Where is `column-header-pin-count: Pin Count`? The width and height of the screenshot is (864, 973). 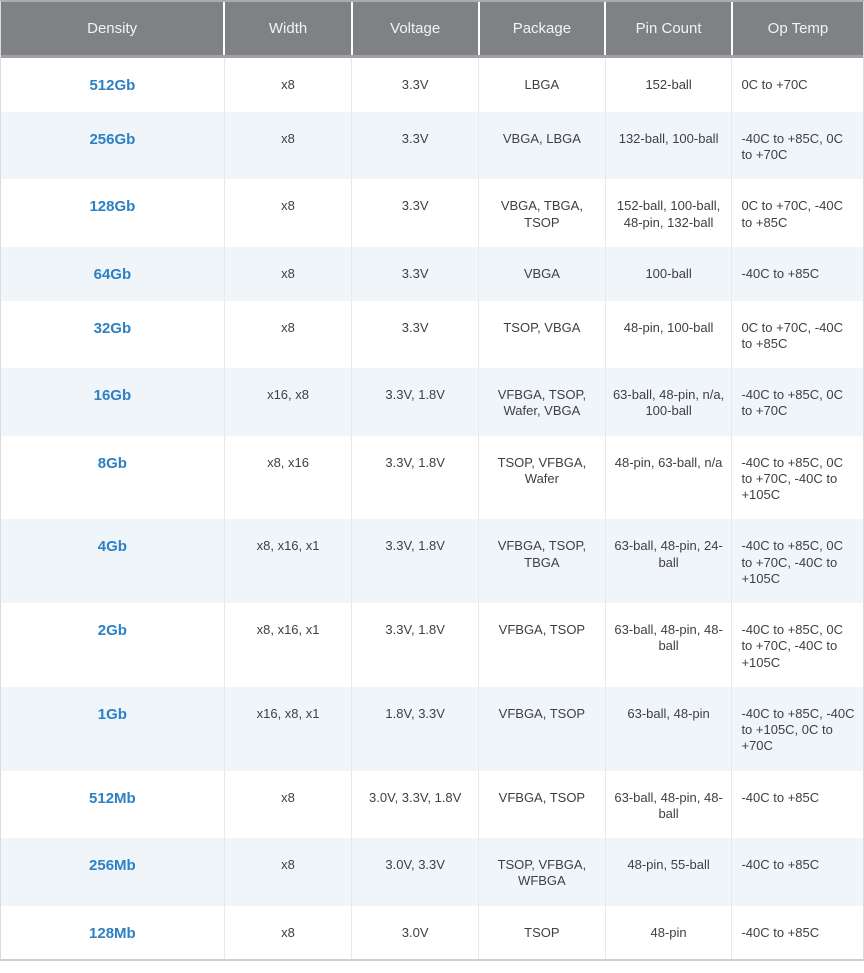
column-header-pin-count: Pin Count is located at coordinates (668, 30).